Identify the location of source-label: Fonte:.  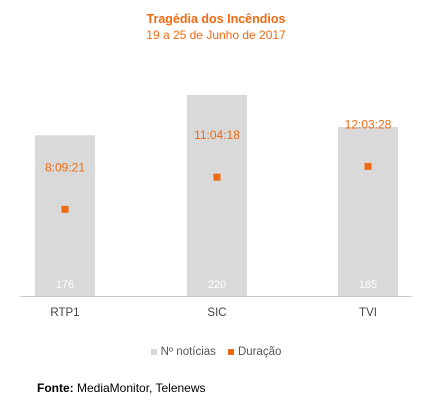
(55, 388).